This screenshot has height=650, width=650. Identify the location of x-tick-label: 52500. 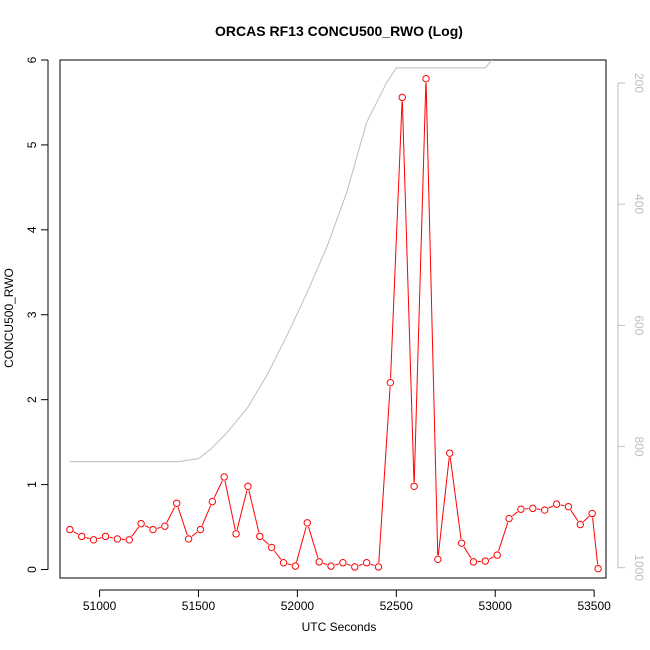
(397, 606).